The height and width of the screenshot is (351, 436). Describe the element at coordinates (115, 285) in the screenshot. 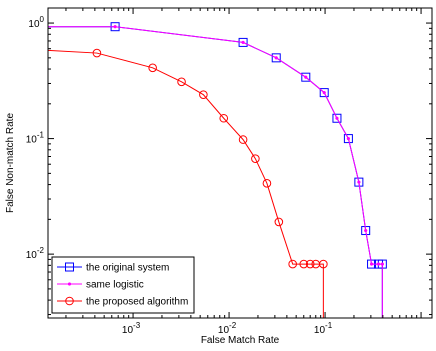

I see `legend-label: same logistic` at that location.